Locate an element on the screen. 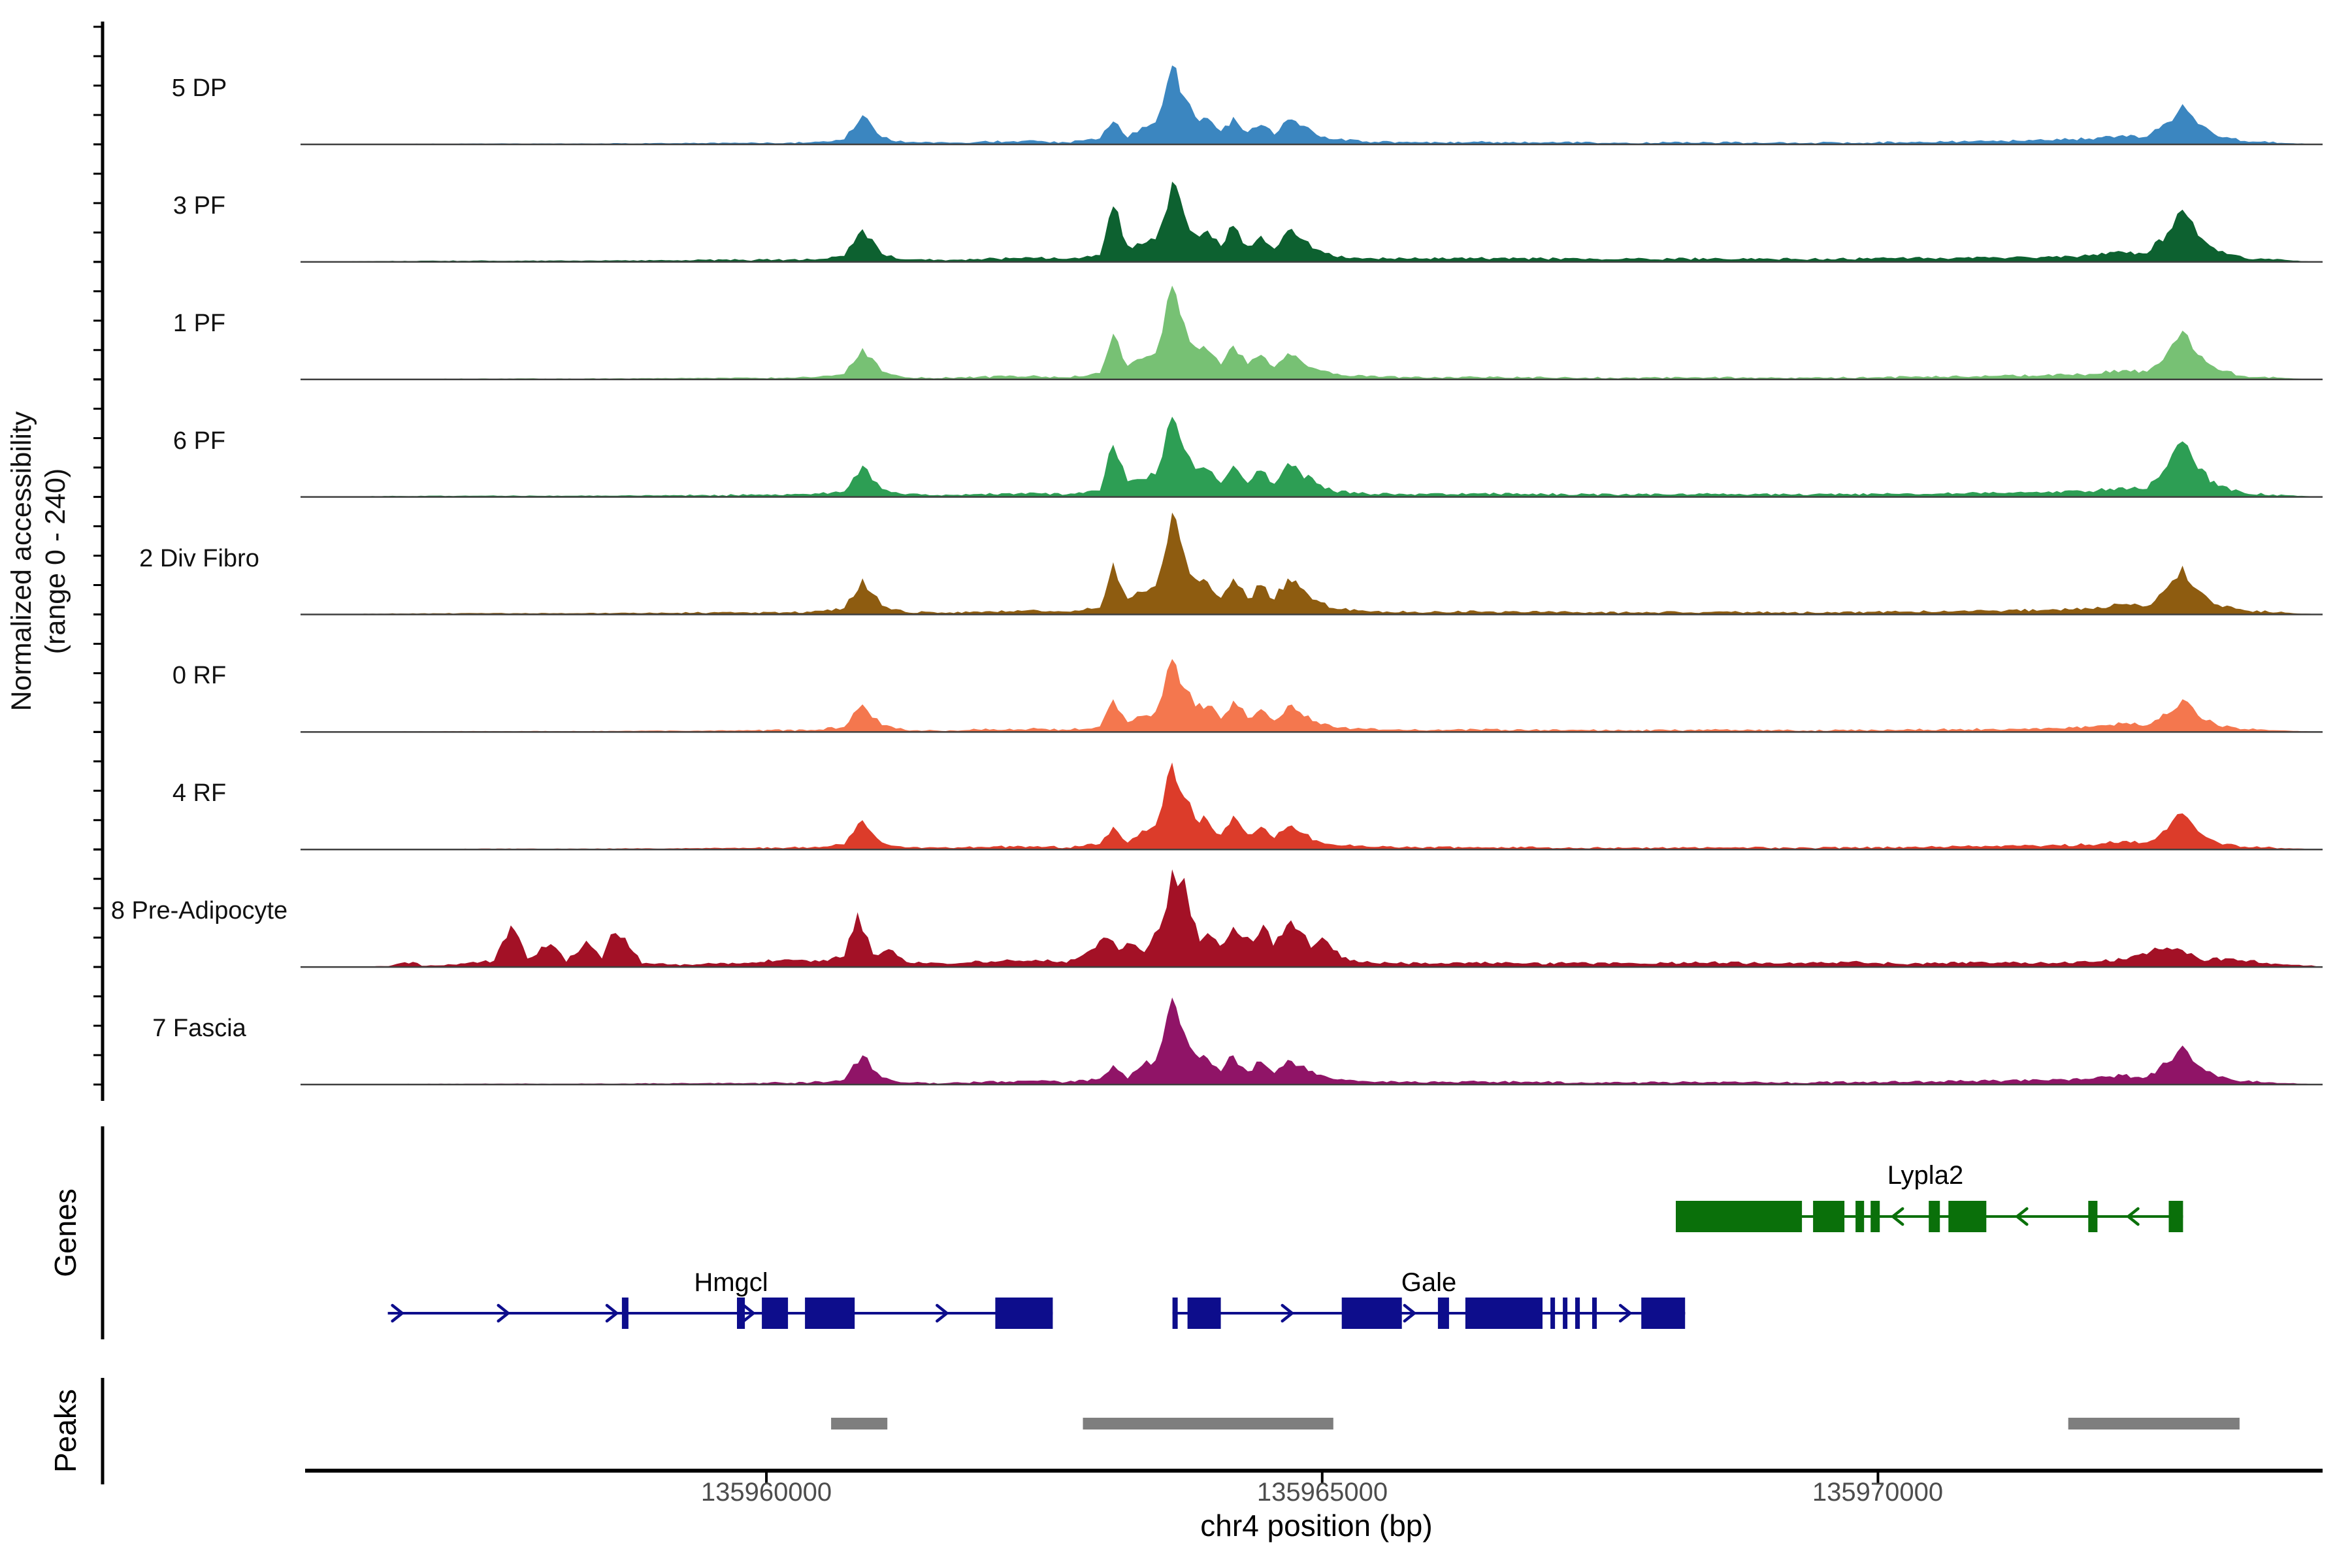 The image size is (2352, 1568). signal-area-6-pf is located at coordinates (1314, 456).